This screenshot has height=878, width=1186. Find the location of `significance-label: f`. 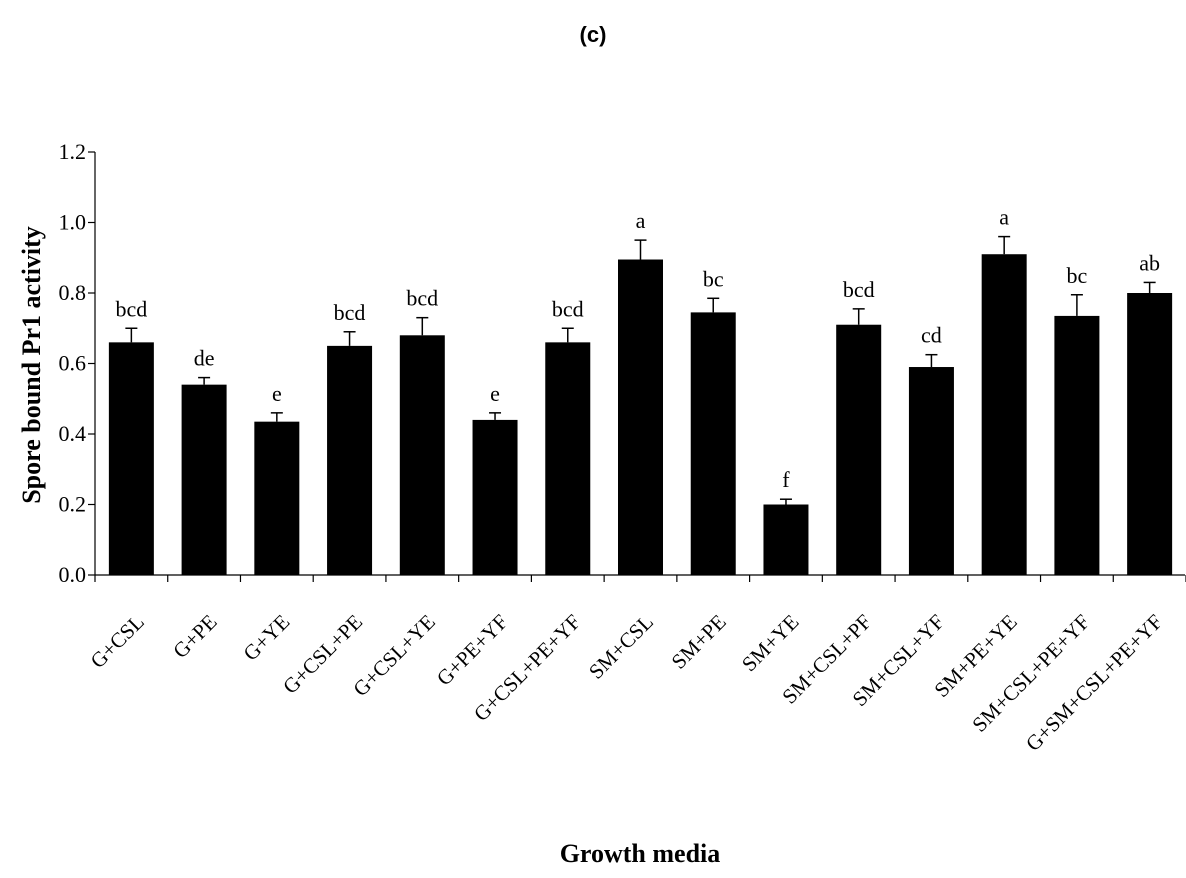

significance-label: f is located at coordinates (786, 479).